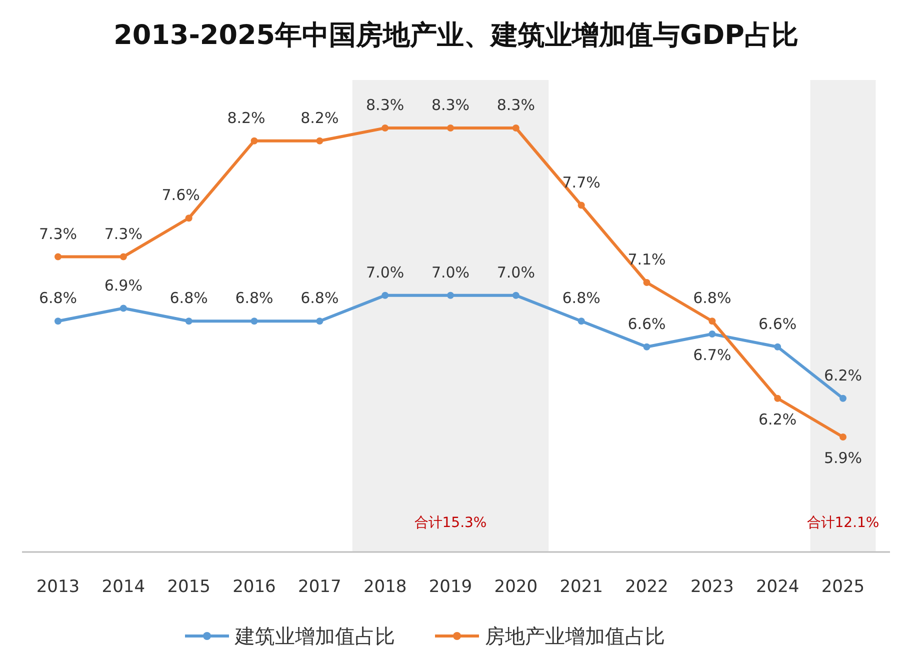 This screenshot has width=912, height=659. What do you see at coordinates (320, 587) in the screenshot?
I see `x-tick-label: 2017` at bounding box center [320, 587].